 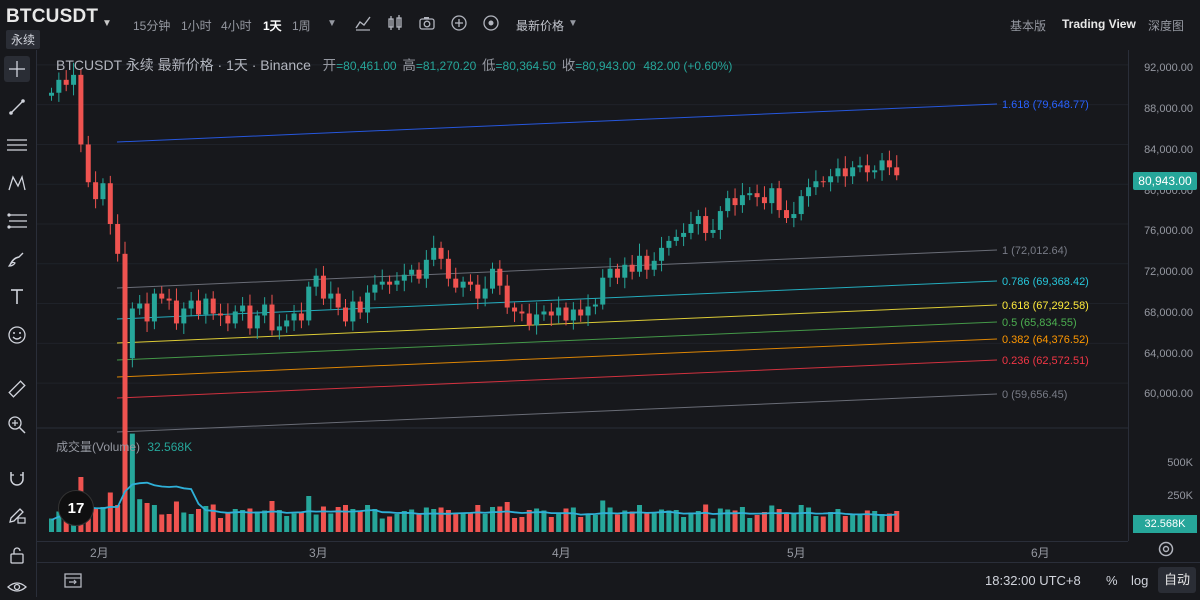 I want to click on price-tick: 88,000.00, so click(x=1168, y=109).